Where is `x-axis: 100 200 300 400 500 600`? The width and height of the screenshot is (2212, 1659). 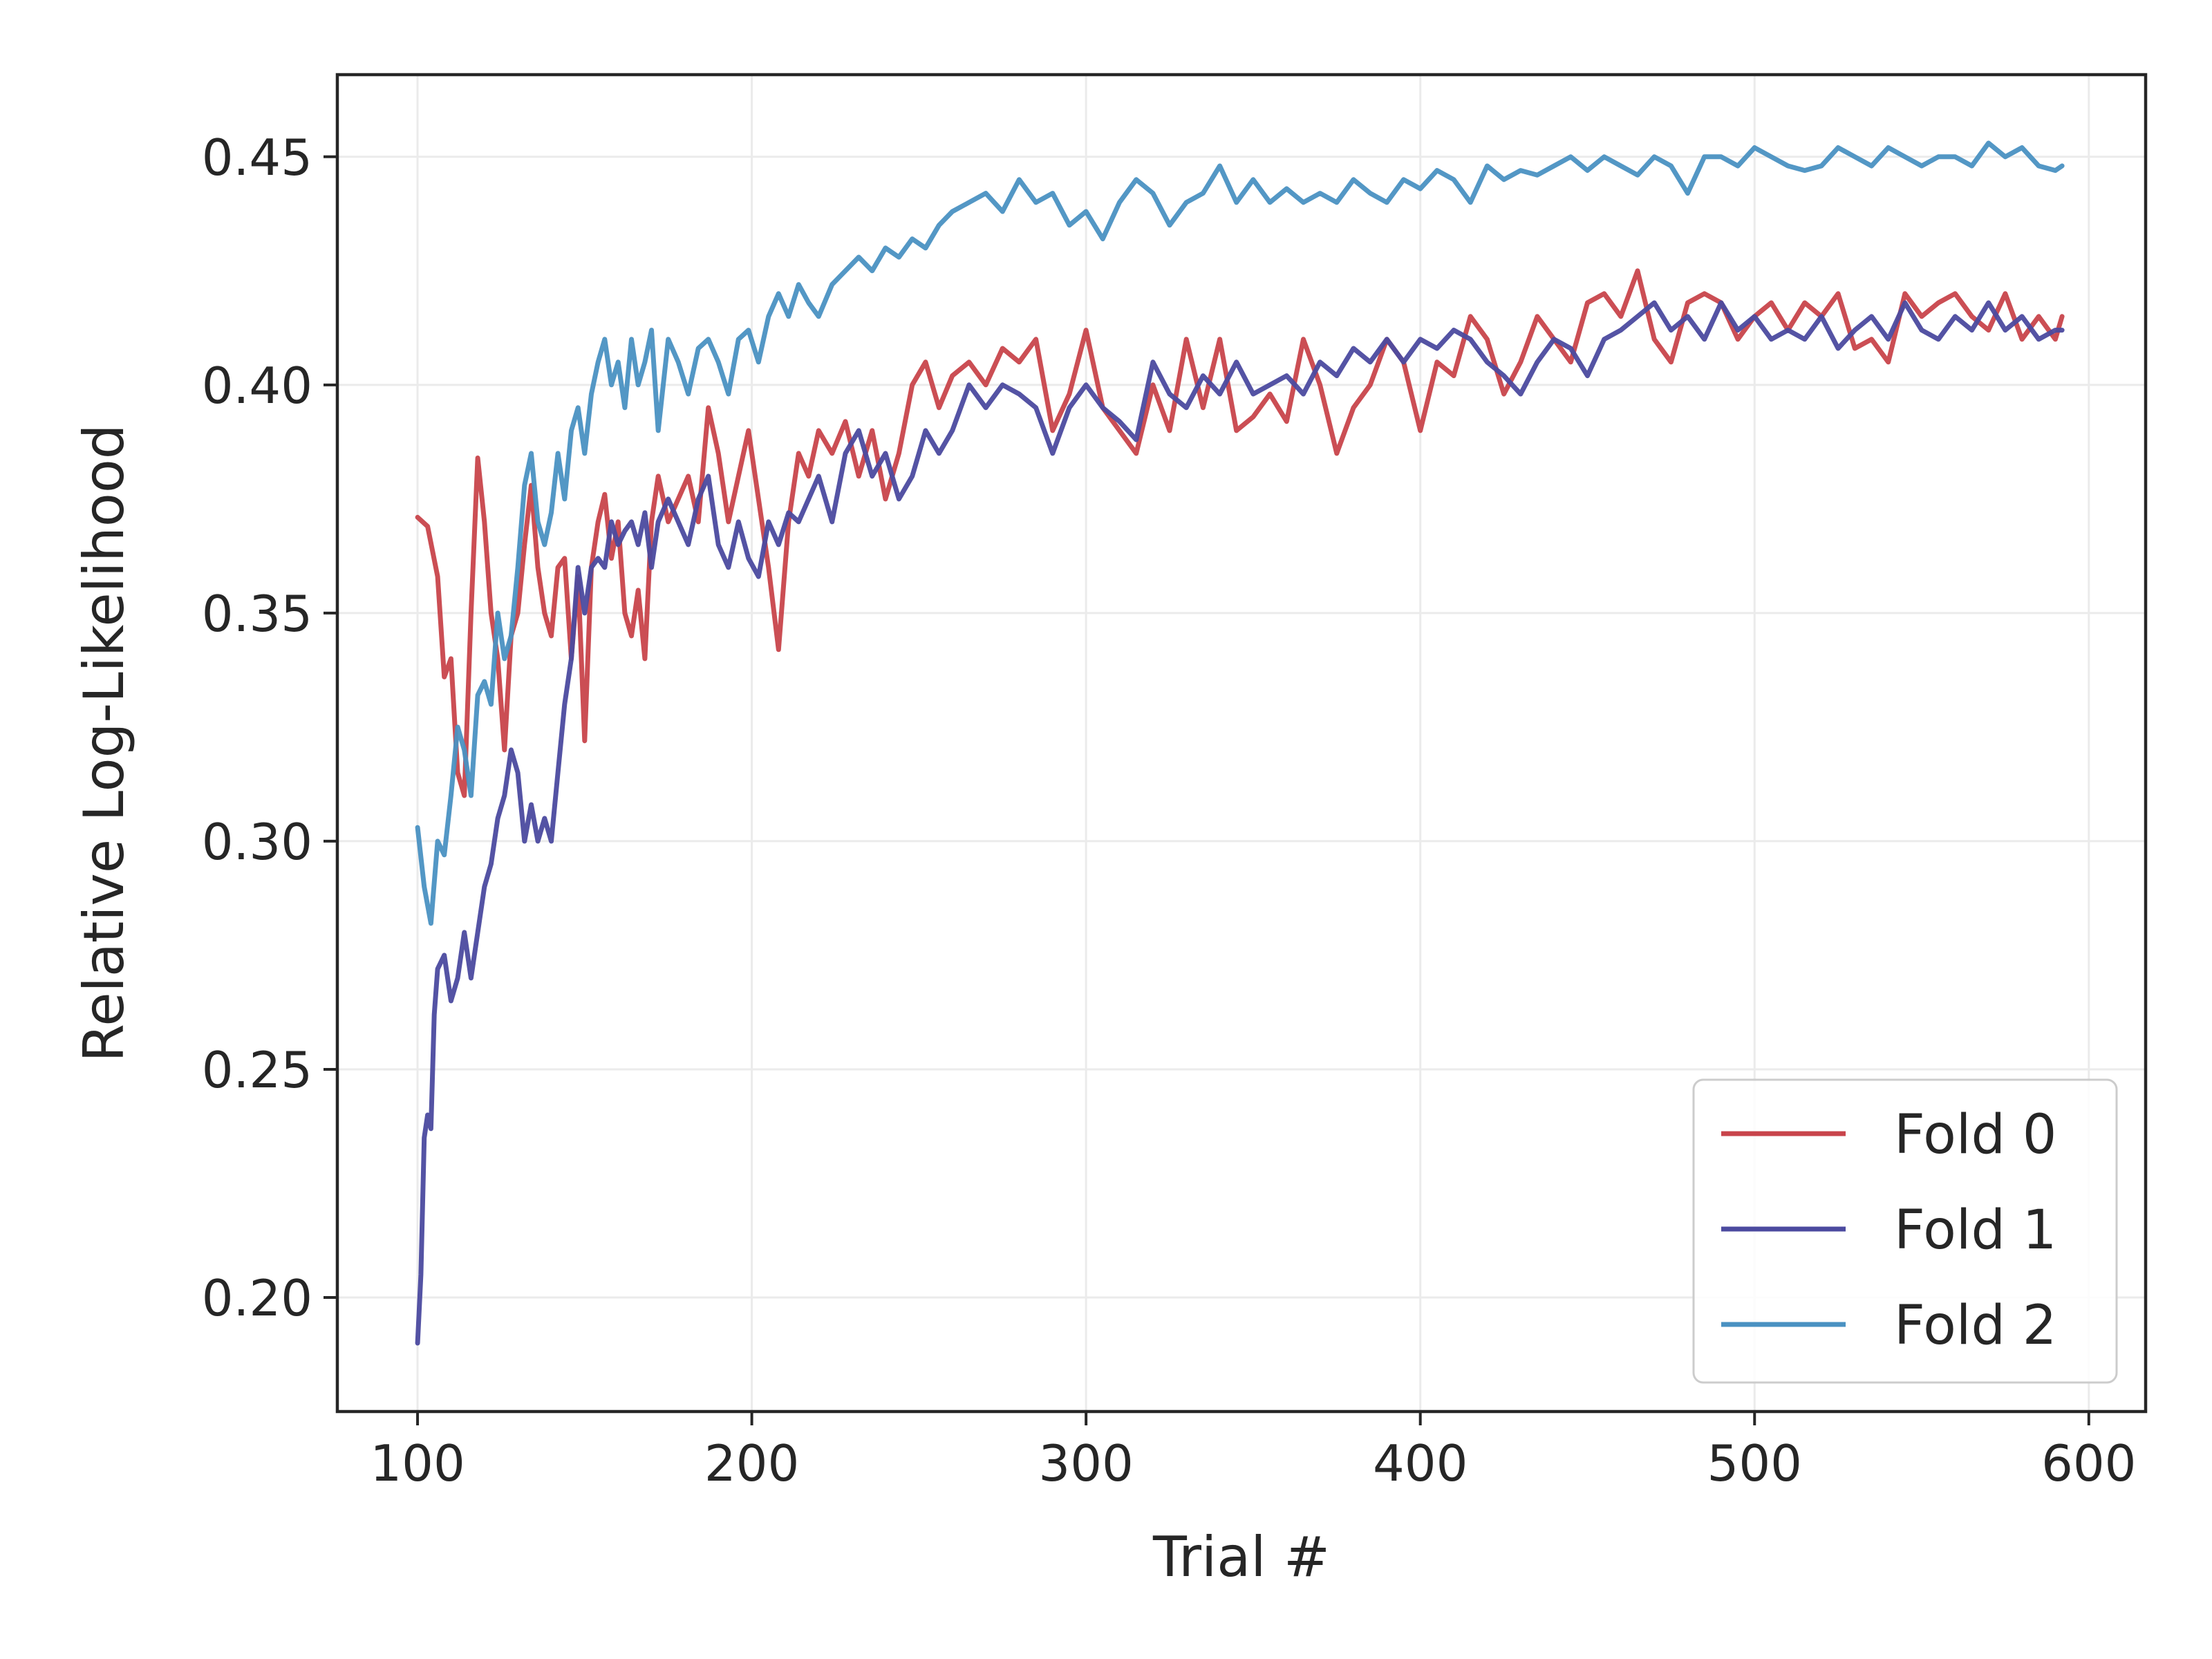
x-axis: 100 200 300 400 500 600 is located at coordinates (1253, 1452).